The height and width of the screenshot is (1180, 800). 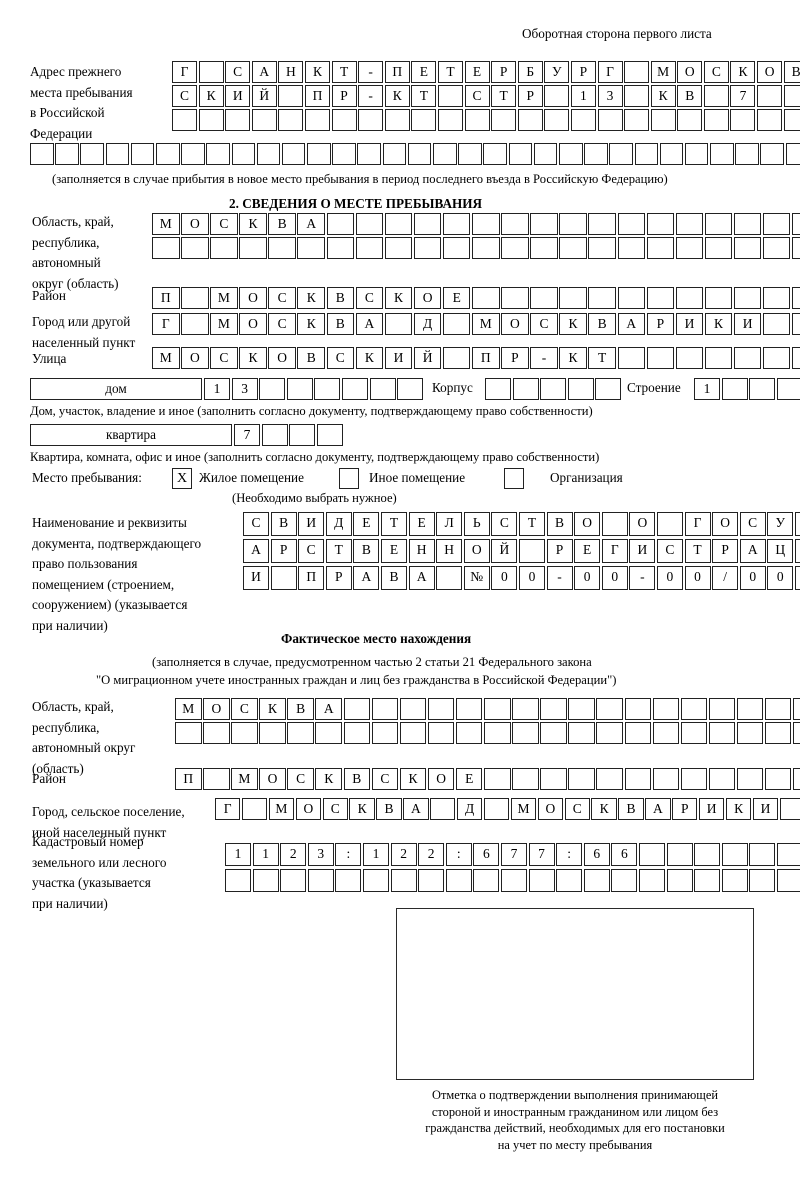 I want to click on char-cell: Й, so click(x=427, y=358).